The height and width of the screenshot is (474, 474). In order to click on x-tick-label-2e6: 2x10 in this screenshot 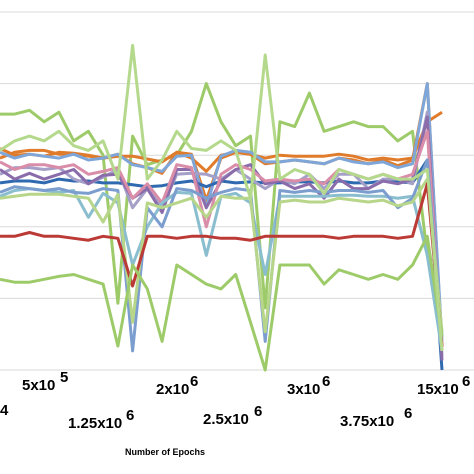, I will do `click(172, 389)`.